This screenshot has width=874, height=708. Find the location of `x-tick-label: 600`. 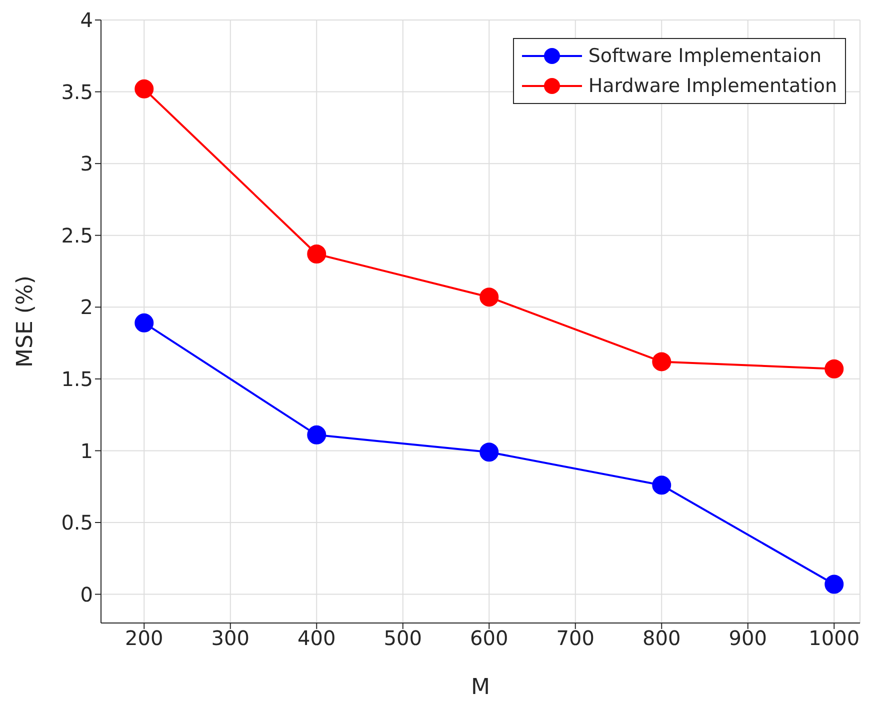

x-tick-label: 600 is located at coordinates (489, 638).